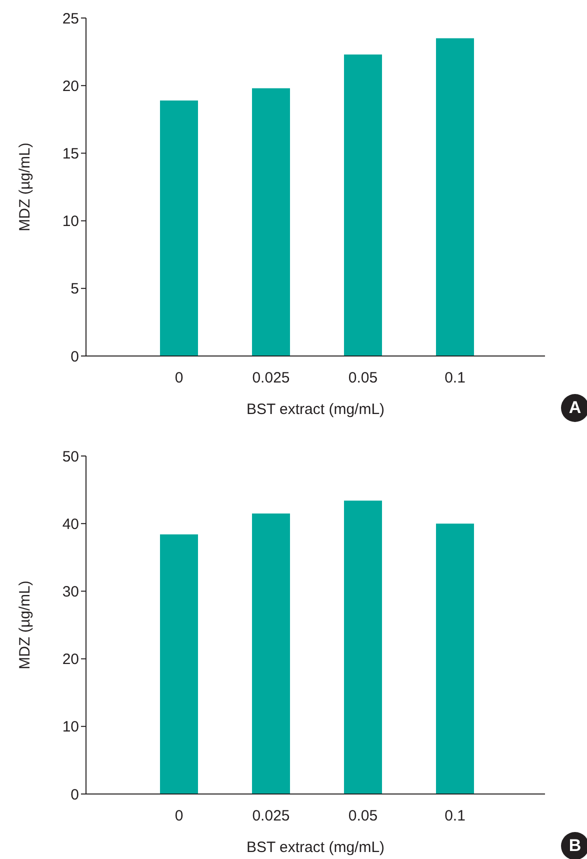 This screenshot has width=587, height=859. I want to click on y-tick-label: 15, so click(70, 154).